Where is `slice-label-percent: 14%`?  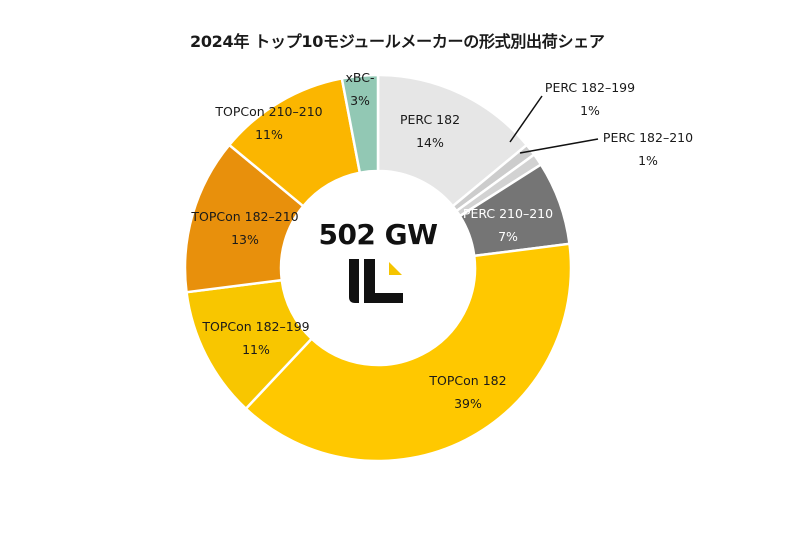 slice-label-percent: 14% is located at coordinates (430, 142).